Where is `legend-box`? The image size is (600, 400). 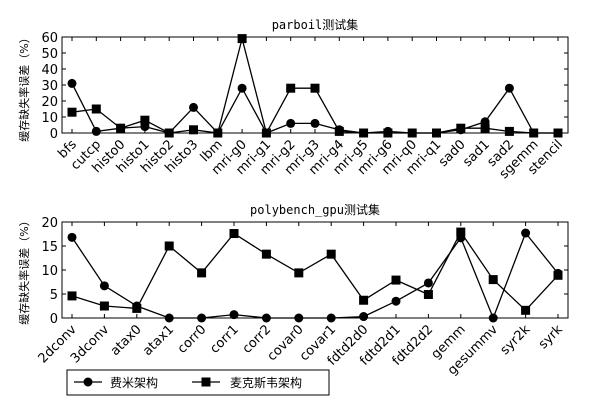
legend-box is located at coordinates (198, 382).